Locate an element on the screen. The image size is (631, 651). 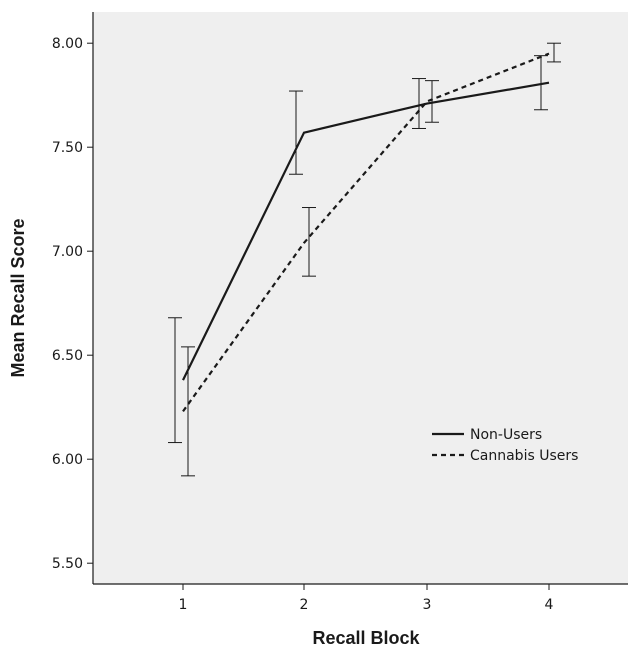
x-tick-label: 2 is located at coordinates (304, 605).